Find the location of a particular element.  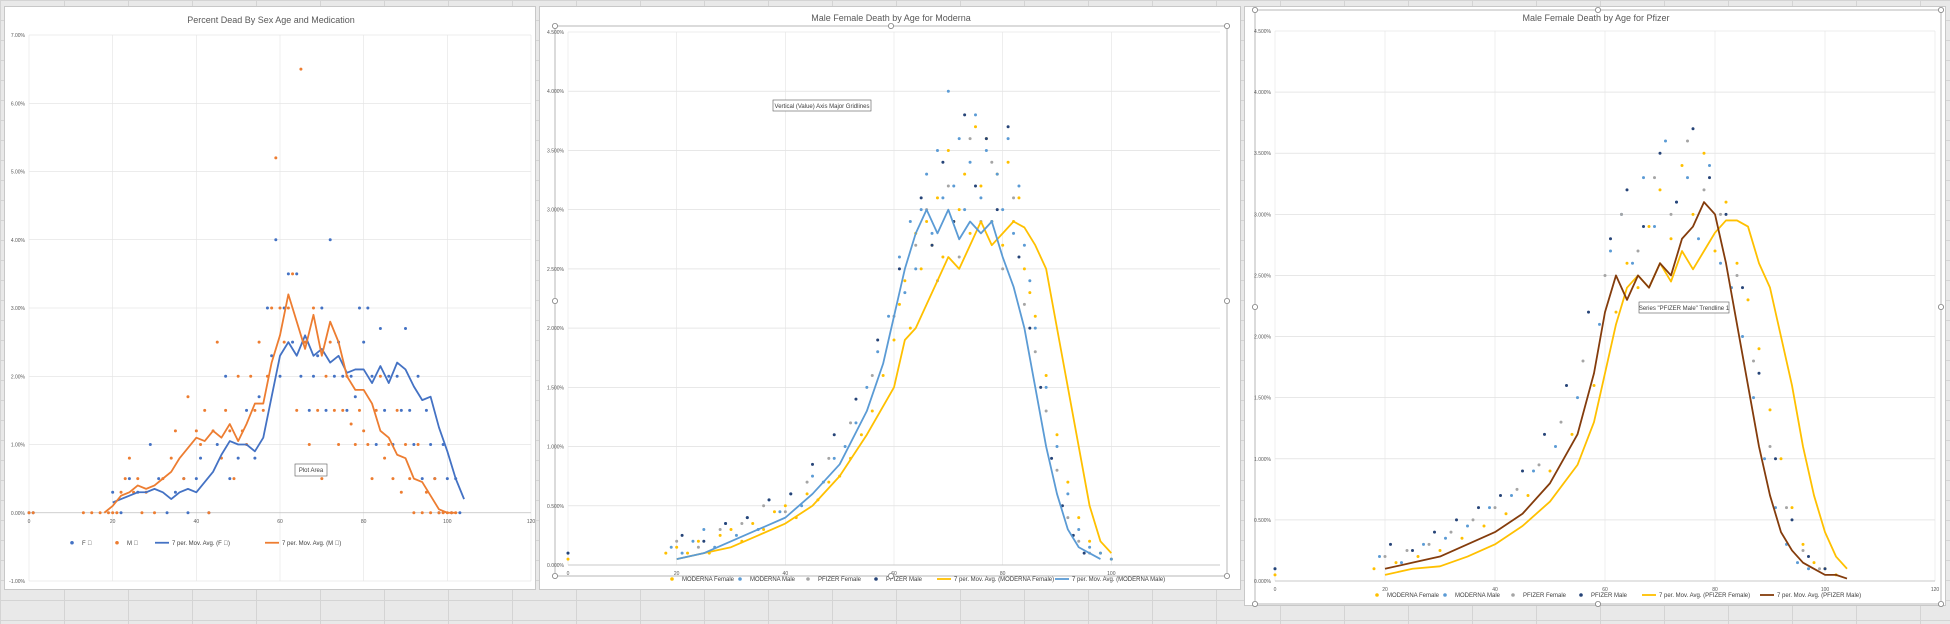

legend-entry: M   is located at coordinates (126, 543).